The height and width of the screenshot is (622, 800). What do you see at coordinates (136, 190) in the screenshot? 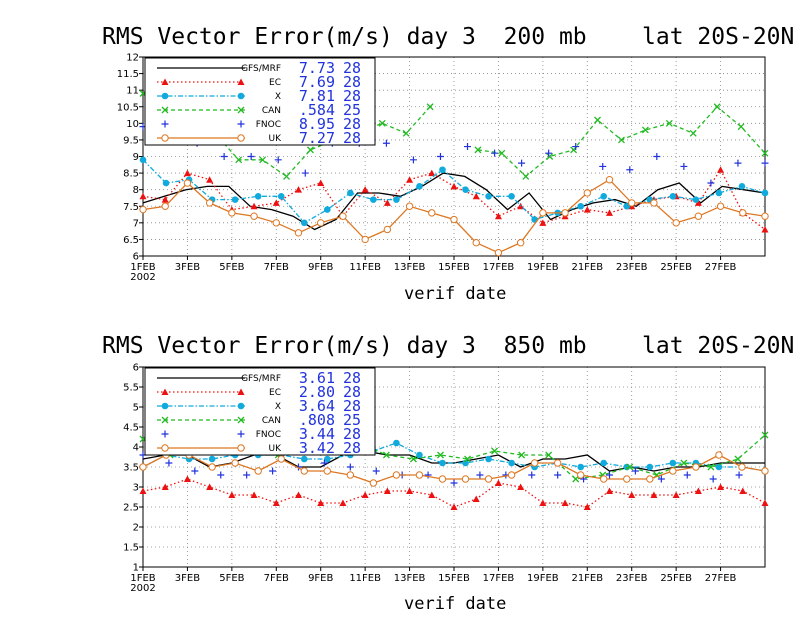
I see `y-tick-label: 8` at bounding box center [136, 190].